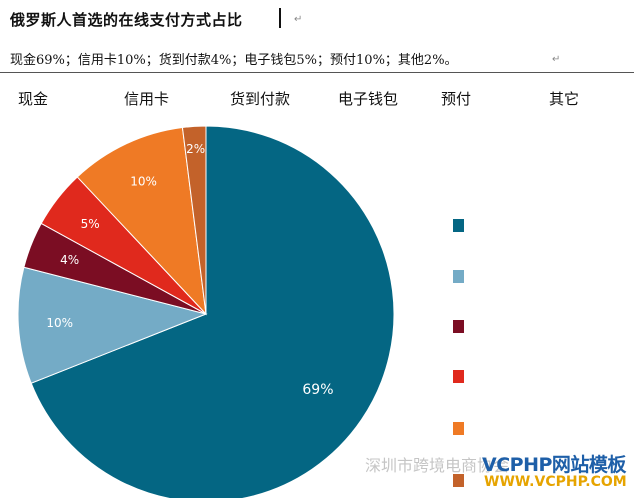 The width and height of the screenshot is (634, 498). I want to click on slice-value-label: 5%, so click(90, 224).